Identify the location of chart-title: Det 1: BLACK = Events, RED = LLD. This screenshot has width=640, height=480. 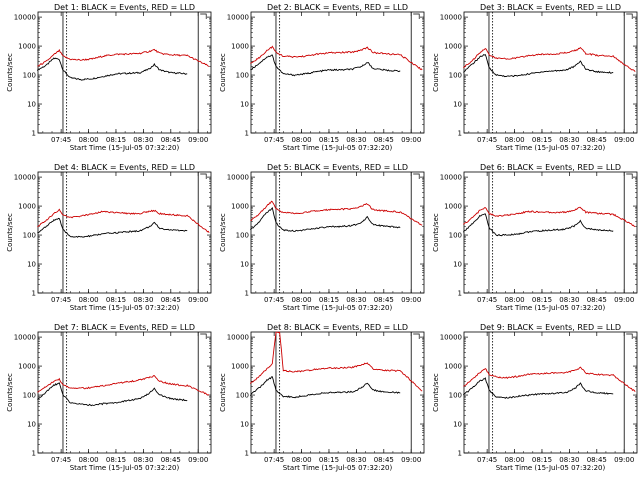
(124, 7).